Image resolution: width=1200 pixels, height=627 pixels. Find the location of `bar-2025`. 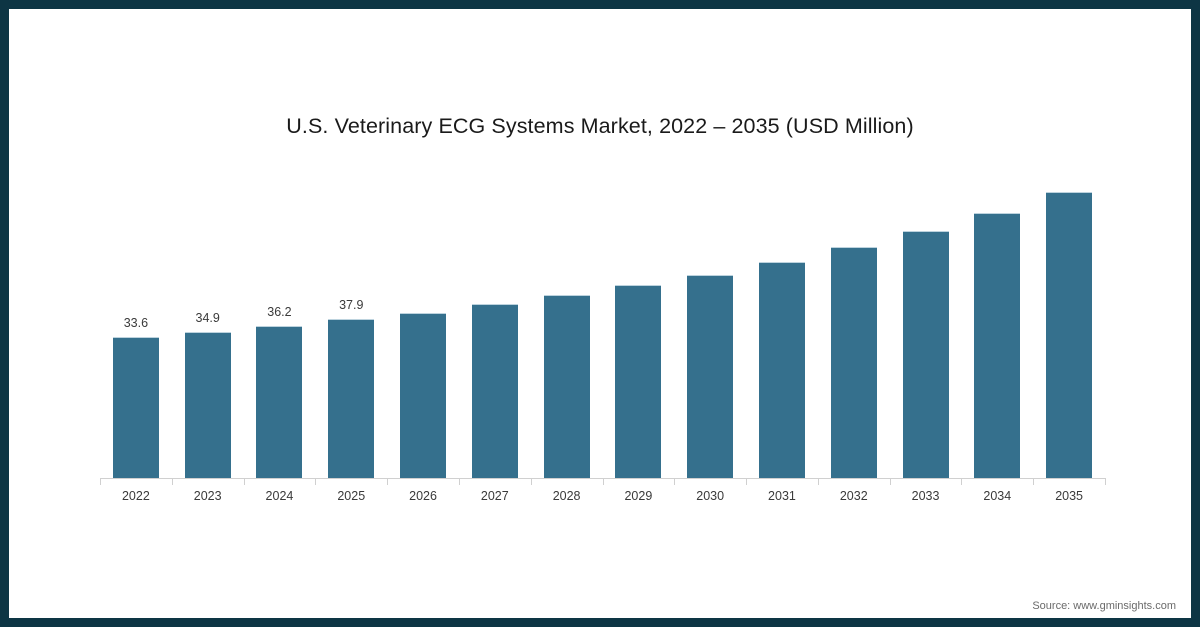

bar-2025 is located at coordinates (351, 398).